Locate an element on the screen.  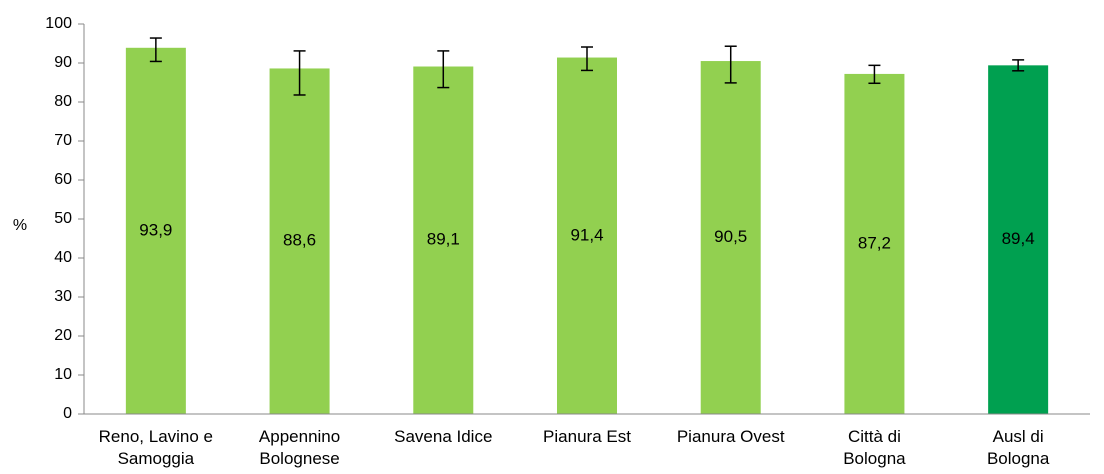
data-labels-group: 93,9 88,6 89,1 91,4 90,5 87,2 89,4 is located at coordinates (586, 236).